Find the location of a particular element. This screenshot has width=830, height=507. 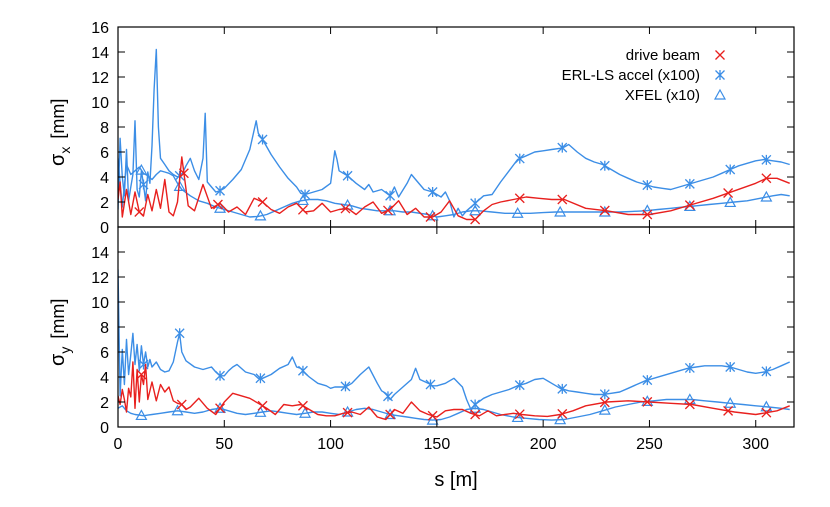

y-tick-label: 12 is located at coordinates (100, 78).